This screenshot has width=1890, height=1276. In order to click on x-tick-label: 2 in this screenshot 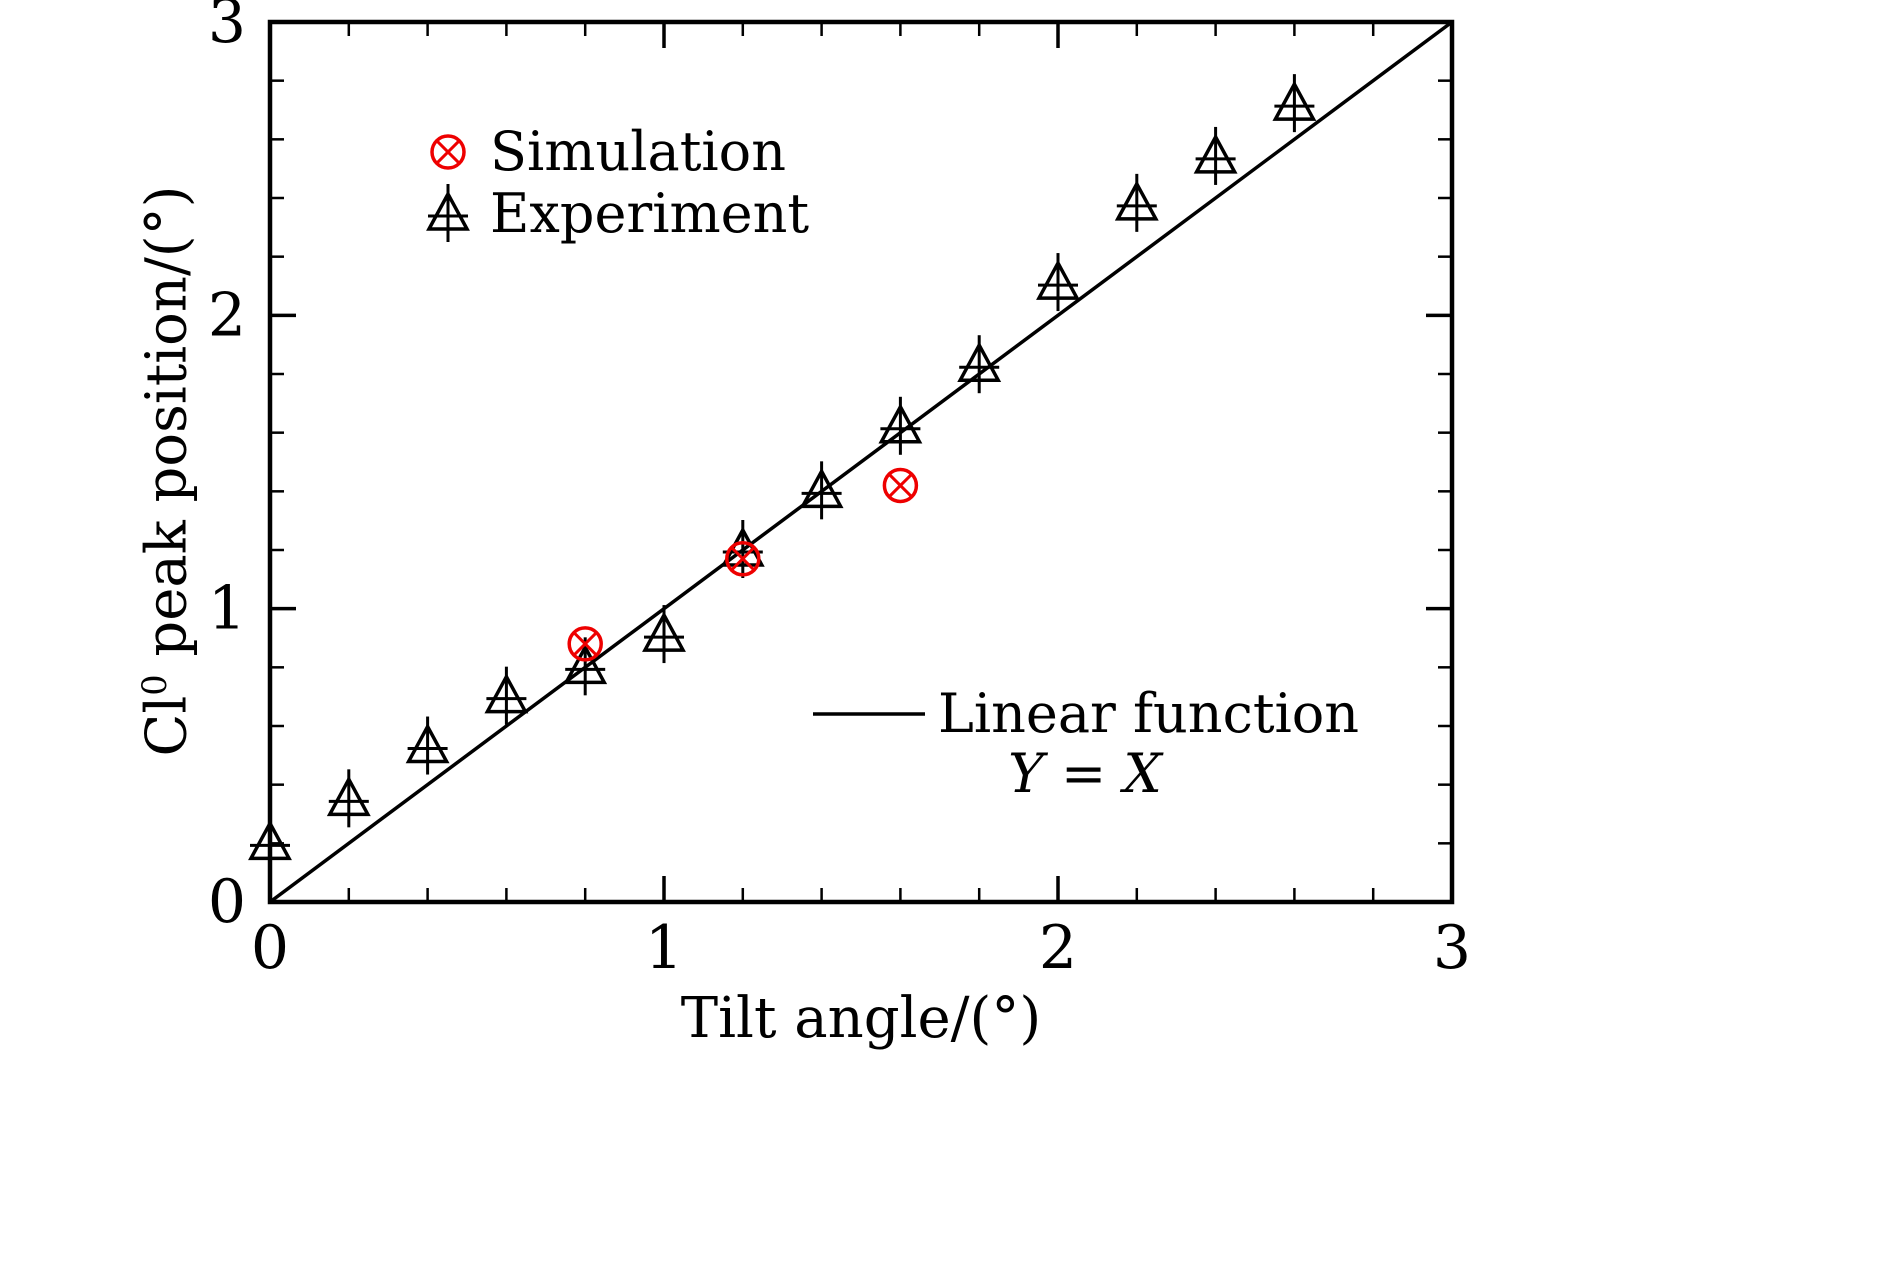, I will do `click(1058, 948)`.